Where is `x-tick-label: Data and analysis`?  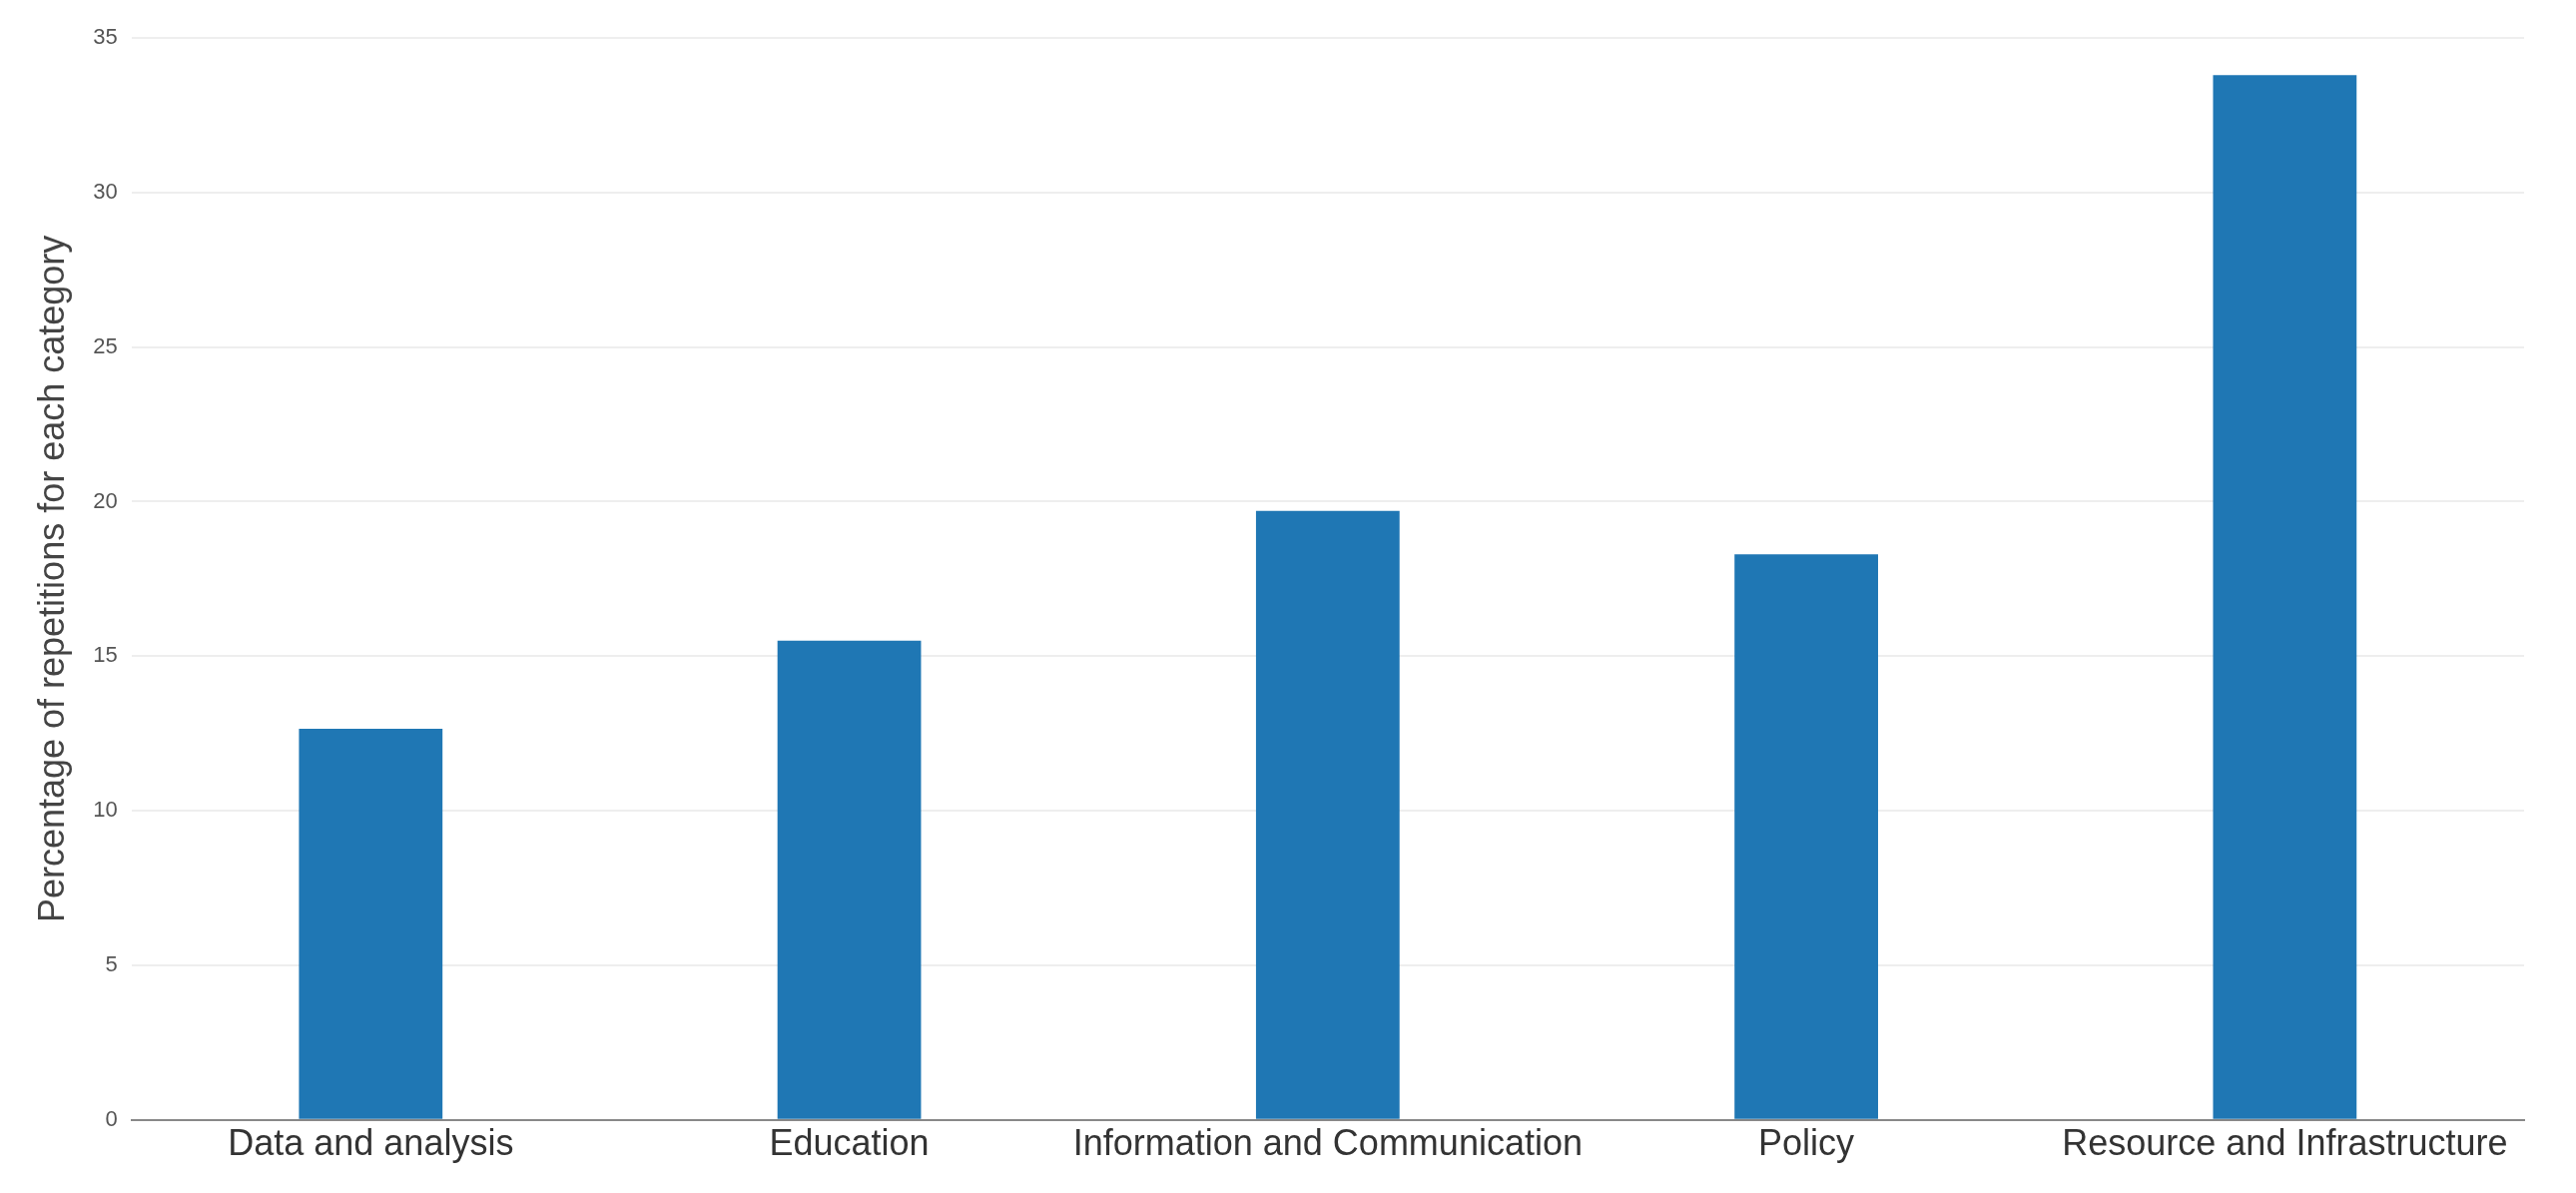 x-tick-label: Data and analysis is located at coordinates (371, 1143).